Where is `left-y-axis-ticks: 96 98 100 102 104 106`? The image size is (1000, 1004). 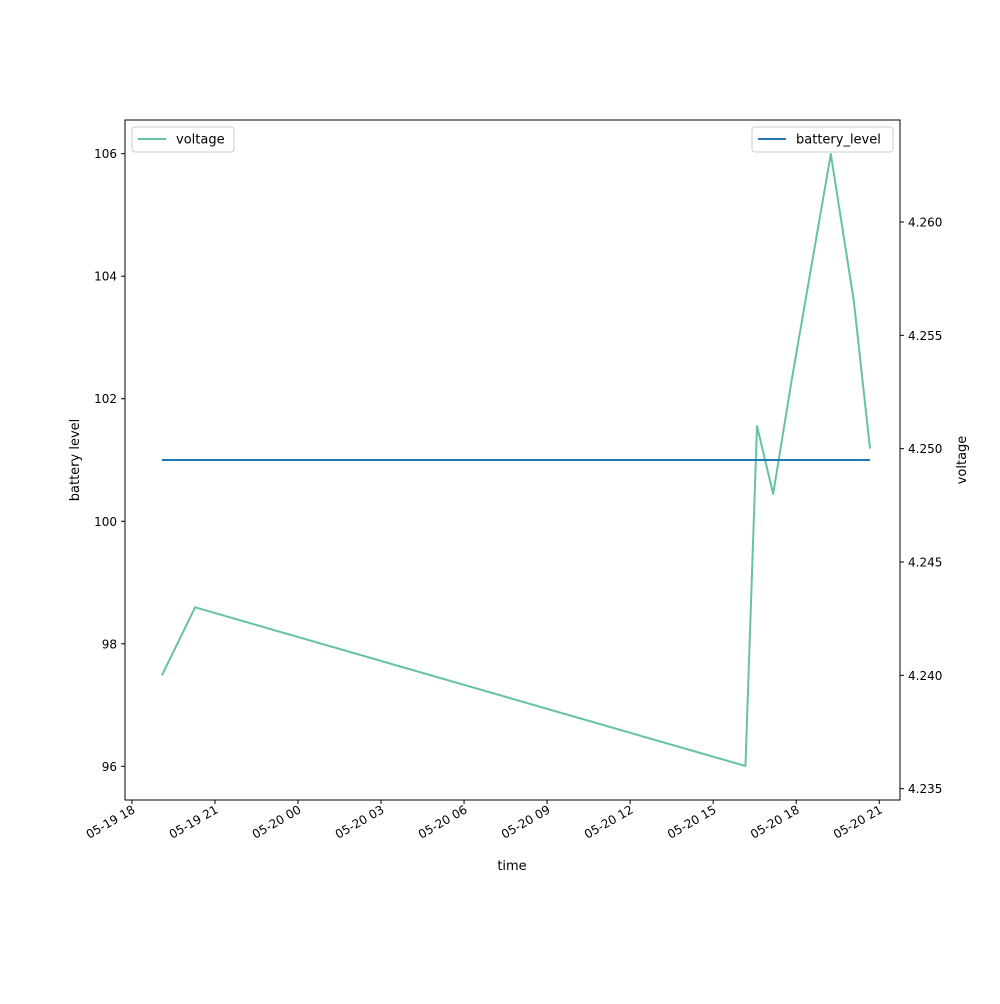 left-y-axis-ticks: 96 98 100 102 104 106 is located at coordinates (109, 460).